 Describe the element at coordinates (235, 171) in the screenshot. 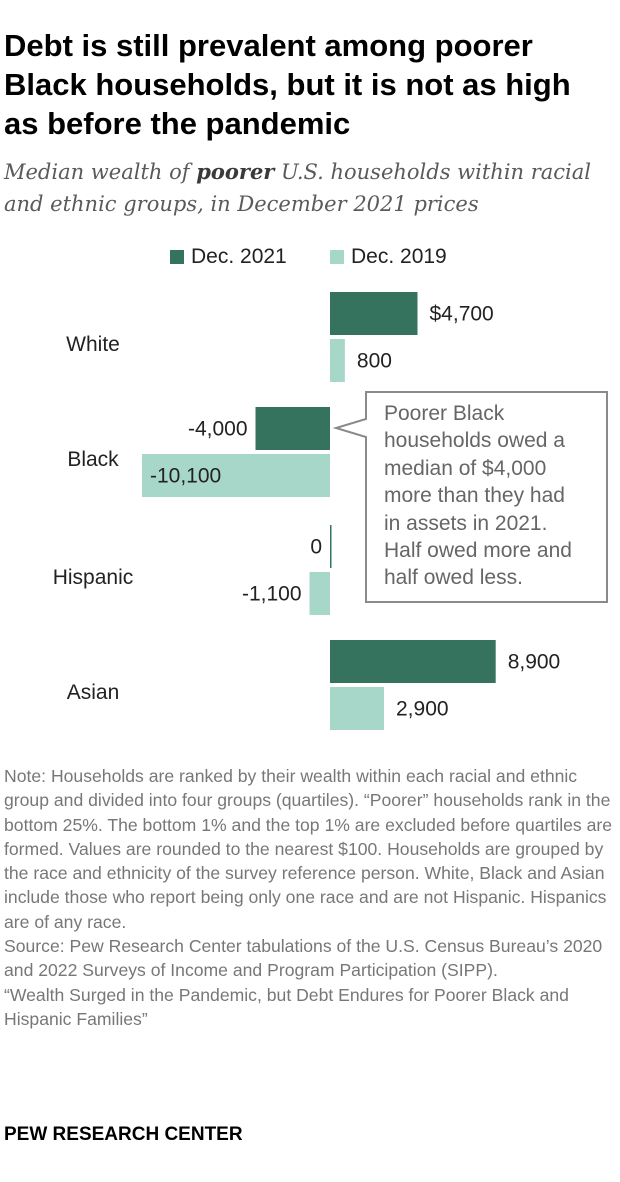

I see `subtitle-bold: poorer` at that location.